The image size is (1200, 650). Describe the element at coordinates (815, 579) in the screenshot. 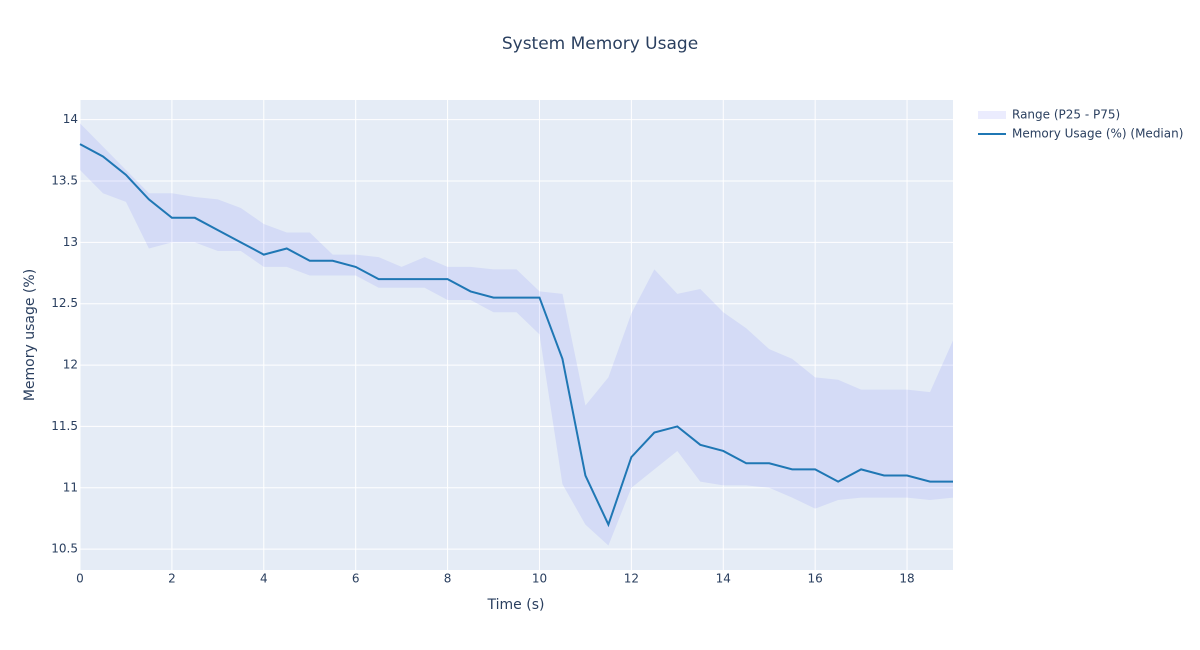

I see `x-tick-label: 16` at that location.